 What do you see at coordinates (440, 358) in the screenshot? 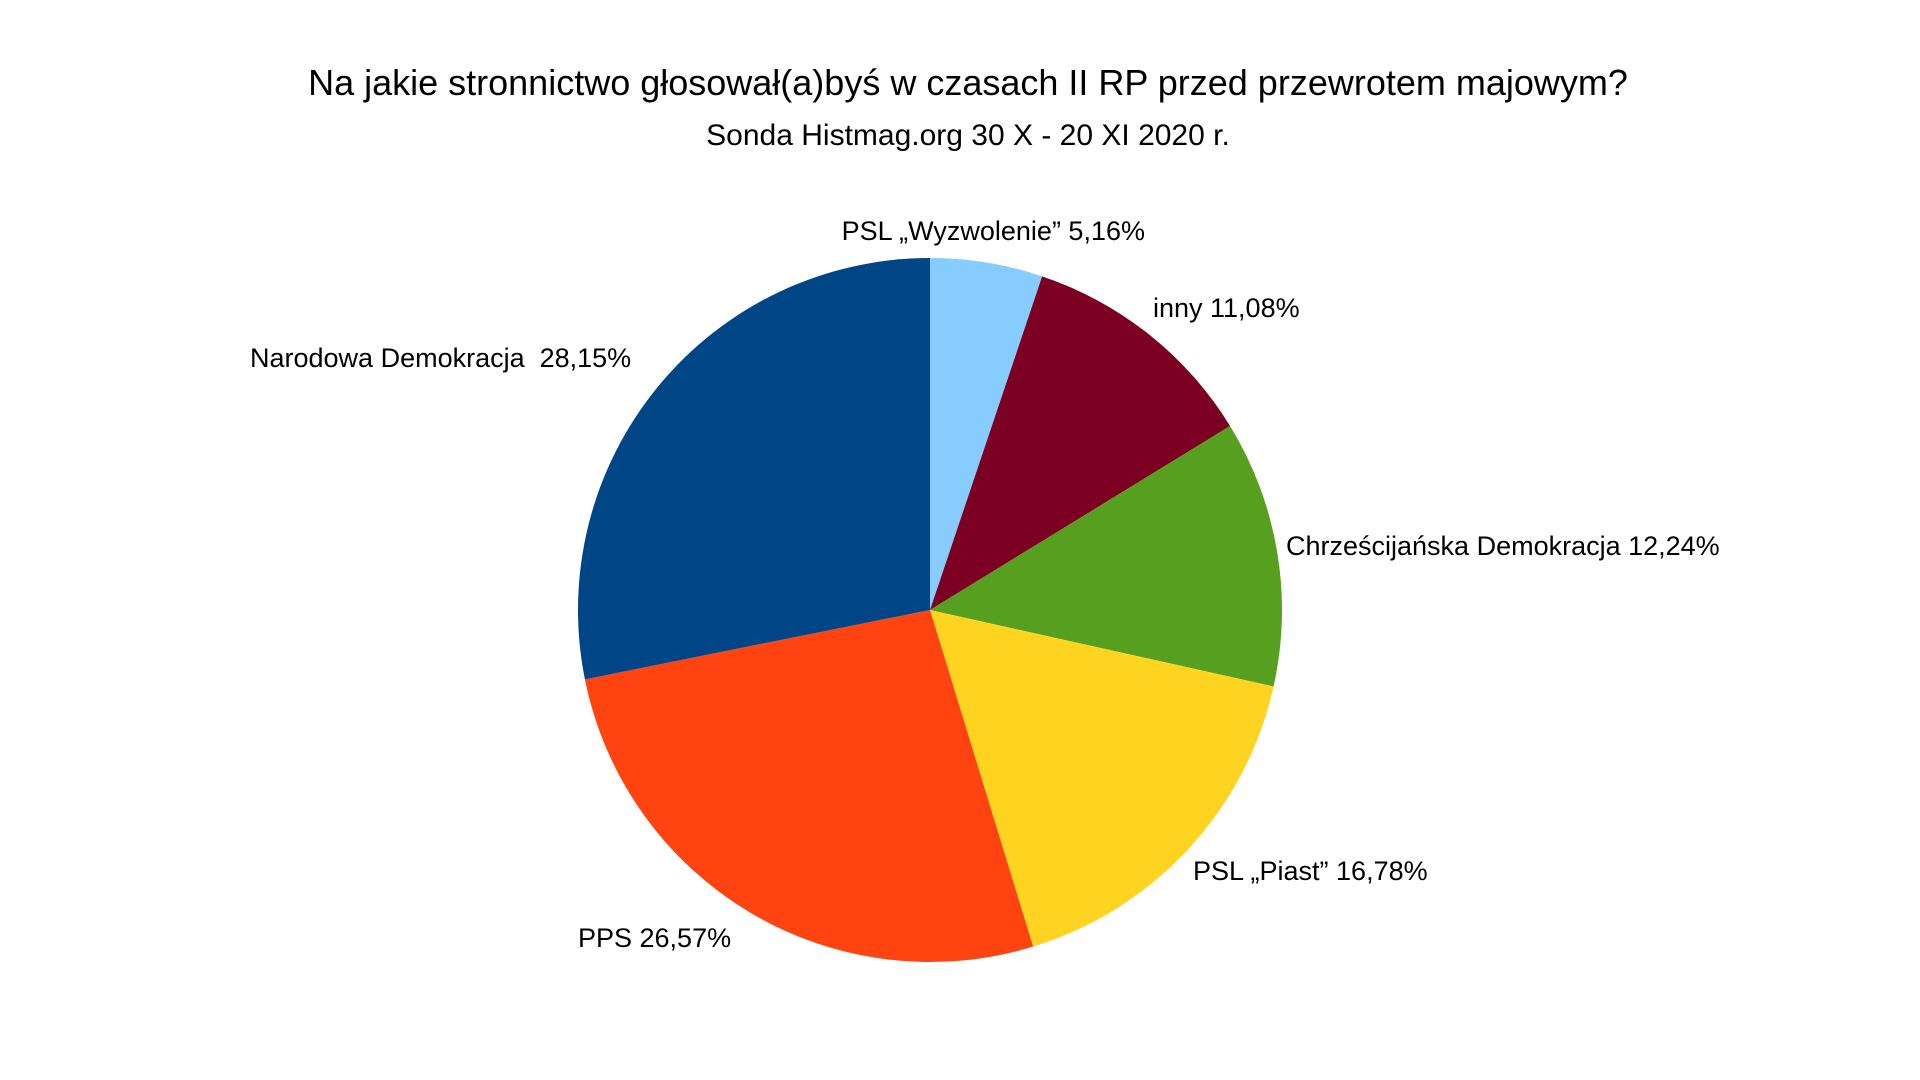
I see `pie-slice-label-6: Narodowa Demokracja 28,15%` at bounding box center [440, 358].